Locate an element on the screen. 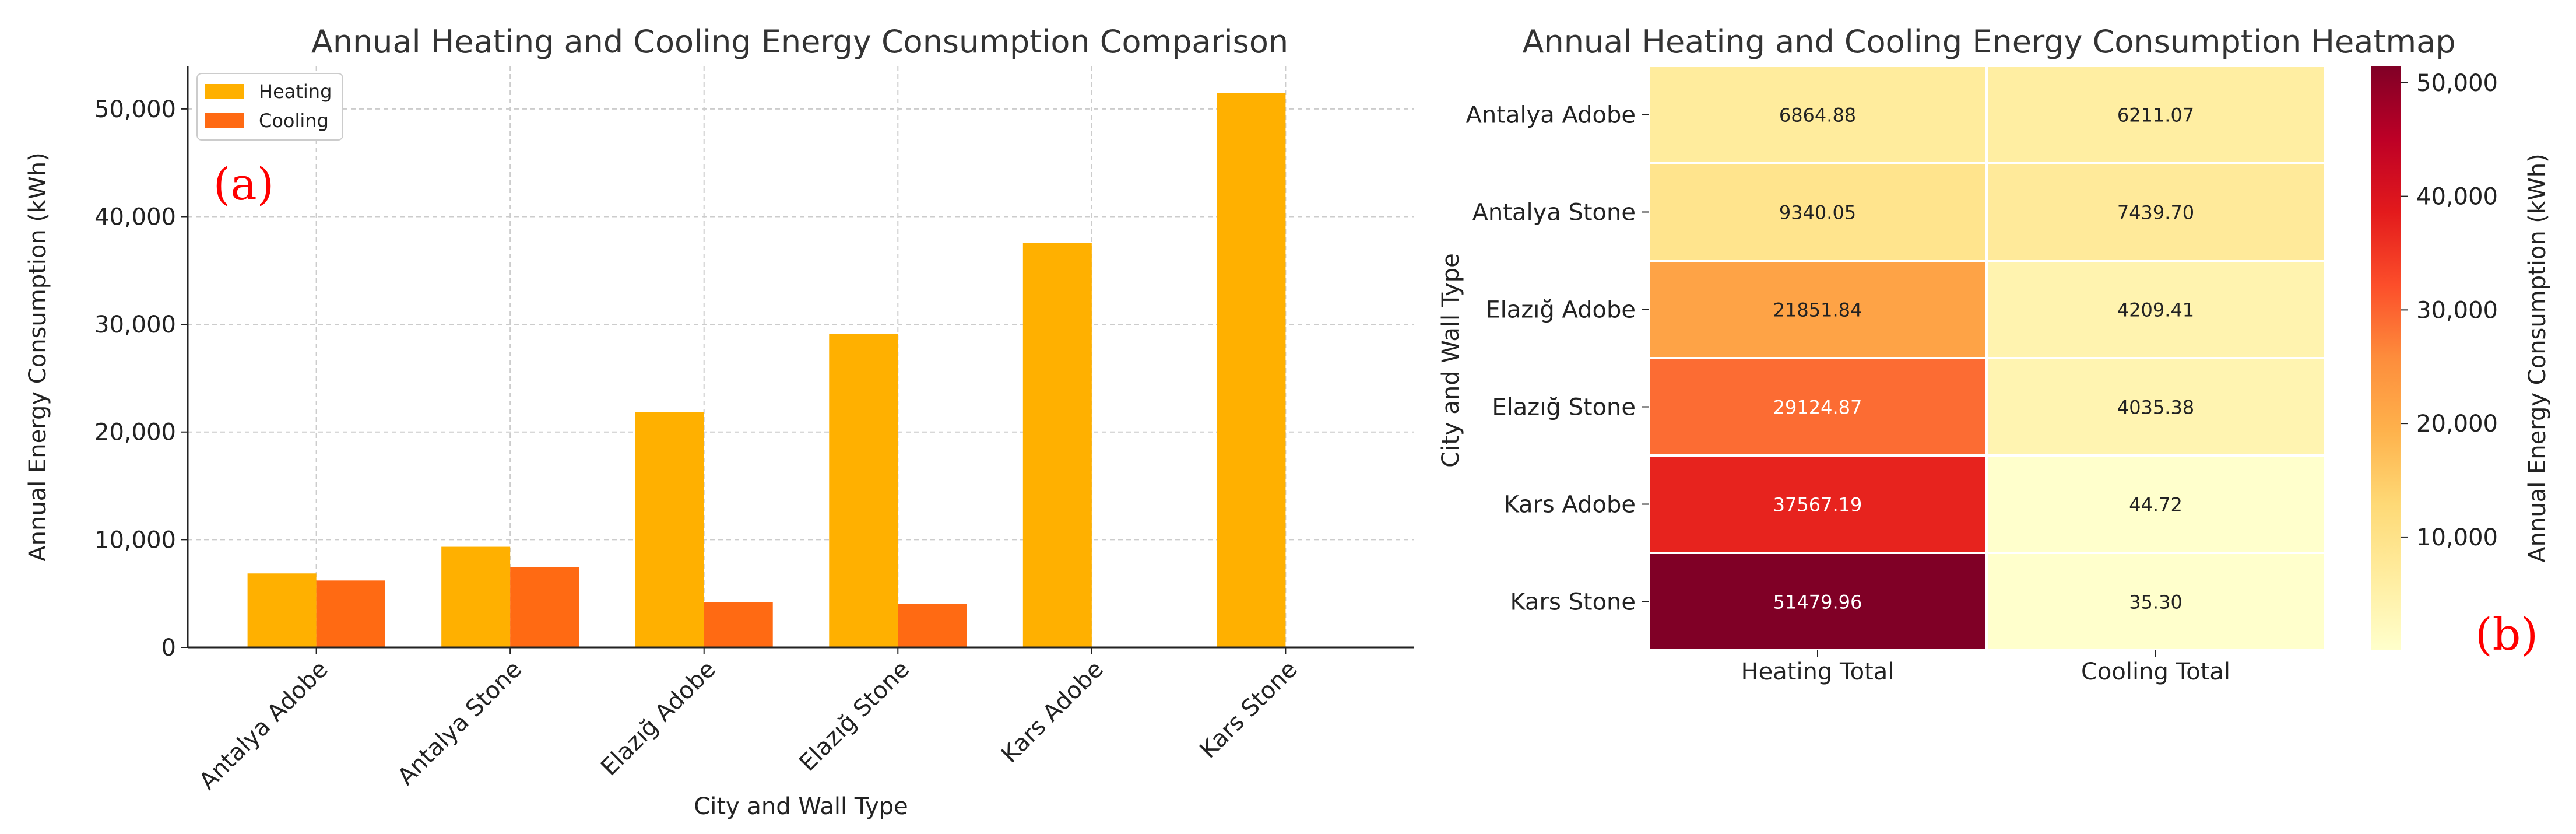 The width and height of the screenshot is (2576, 834). y-tick-label: 40,000 is located at coordinates (135, 217).